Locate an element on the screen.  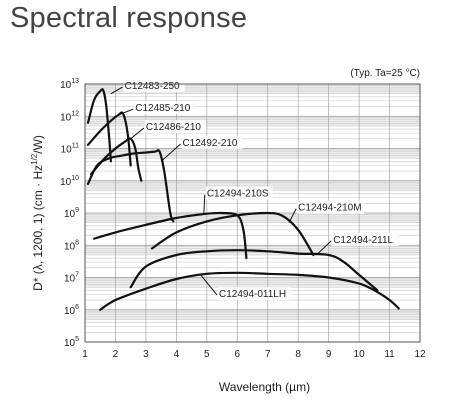
y-tick-label: 10⁹ is located at coordinates (71, 213).